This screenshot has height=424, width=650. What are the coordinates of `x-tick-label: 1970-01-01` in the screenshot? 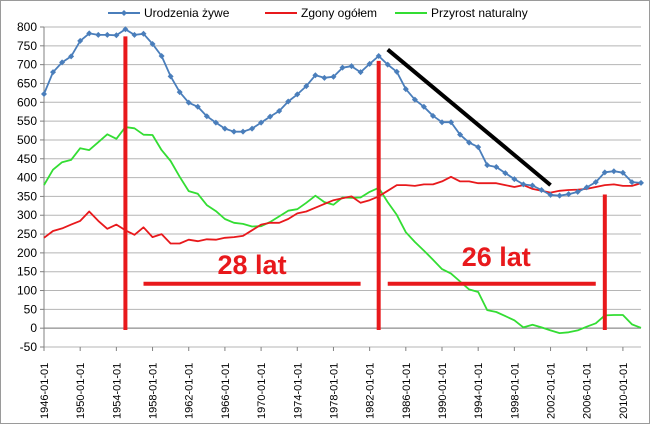 It's located at (262, 391).